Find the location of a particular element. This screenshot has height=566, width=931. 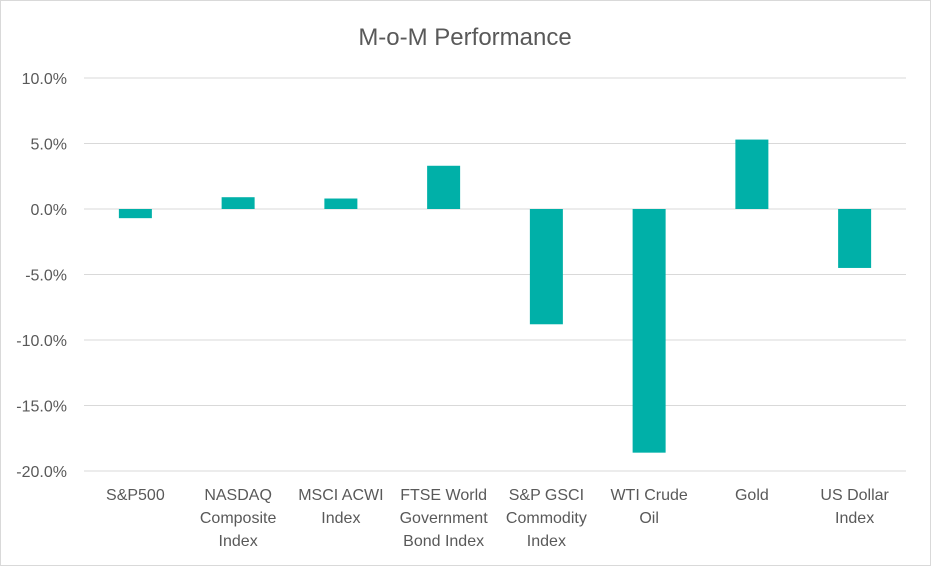

y-tick-label: -20.0% is located at coordinates (41, 472).